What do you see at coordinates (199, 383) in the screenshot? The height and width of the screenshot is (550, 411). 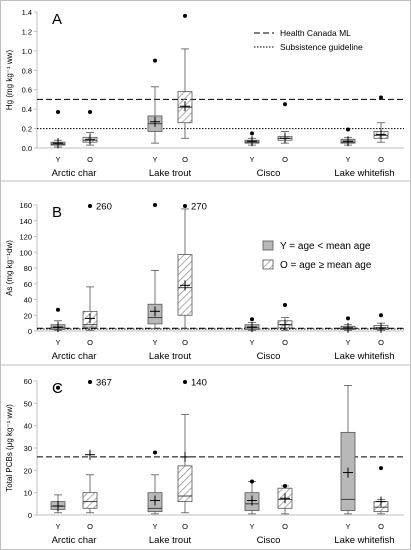 I see `clipped-outlier-label: 140` at bounding box center [199, 383].